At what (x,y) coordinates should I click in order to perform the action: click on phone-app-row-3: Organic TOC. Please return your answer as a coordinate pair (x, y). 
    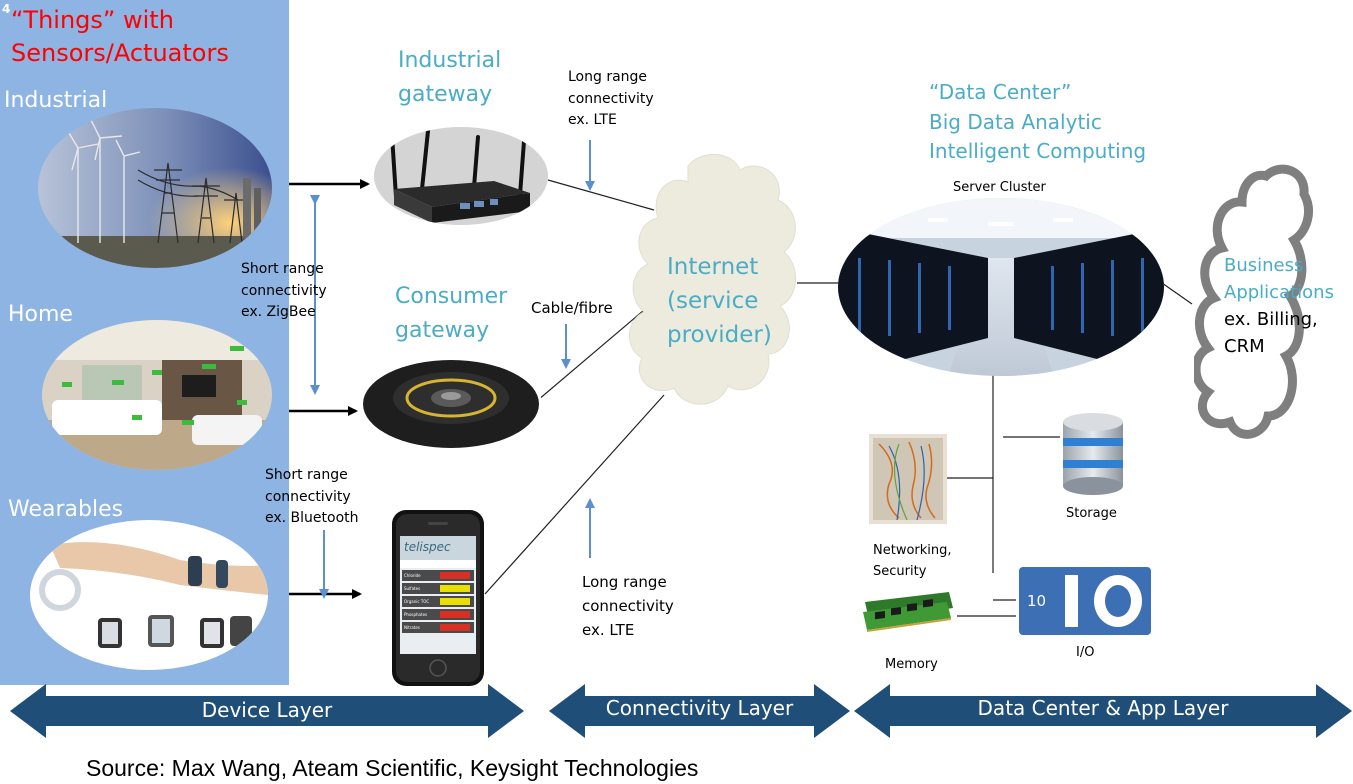
    Looking at the image, I should click on (417, 601).